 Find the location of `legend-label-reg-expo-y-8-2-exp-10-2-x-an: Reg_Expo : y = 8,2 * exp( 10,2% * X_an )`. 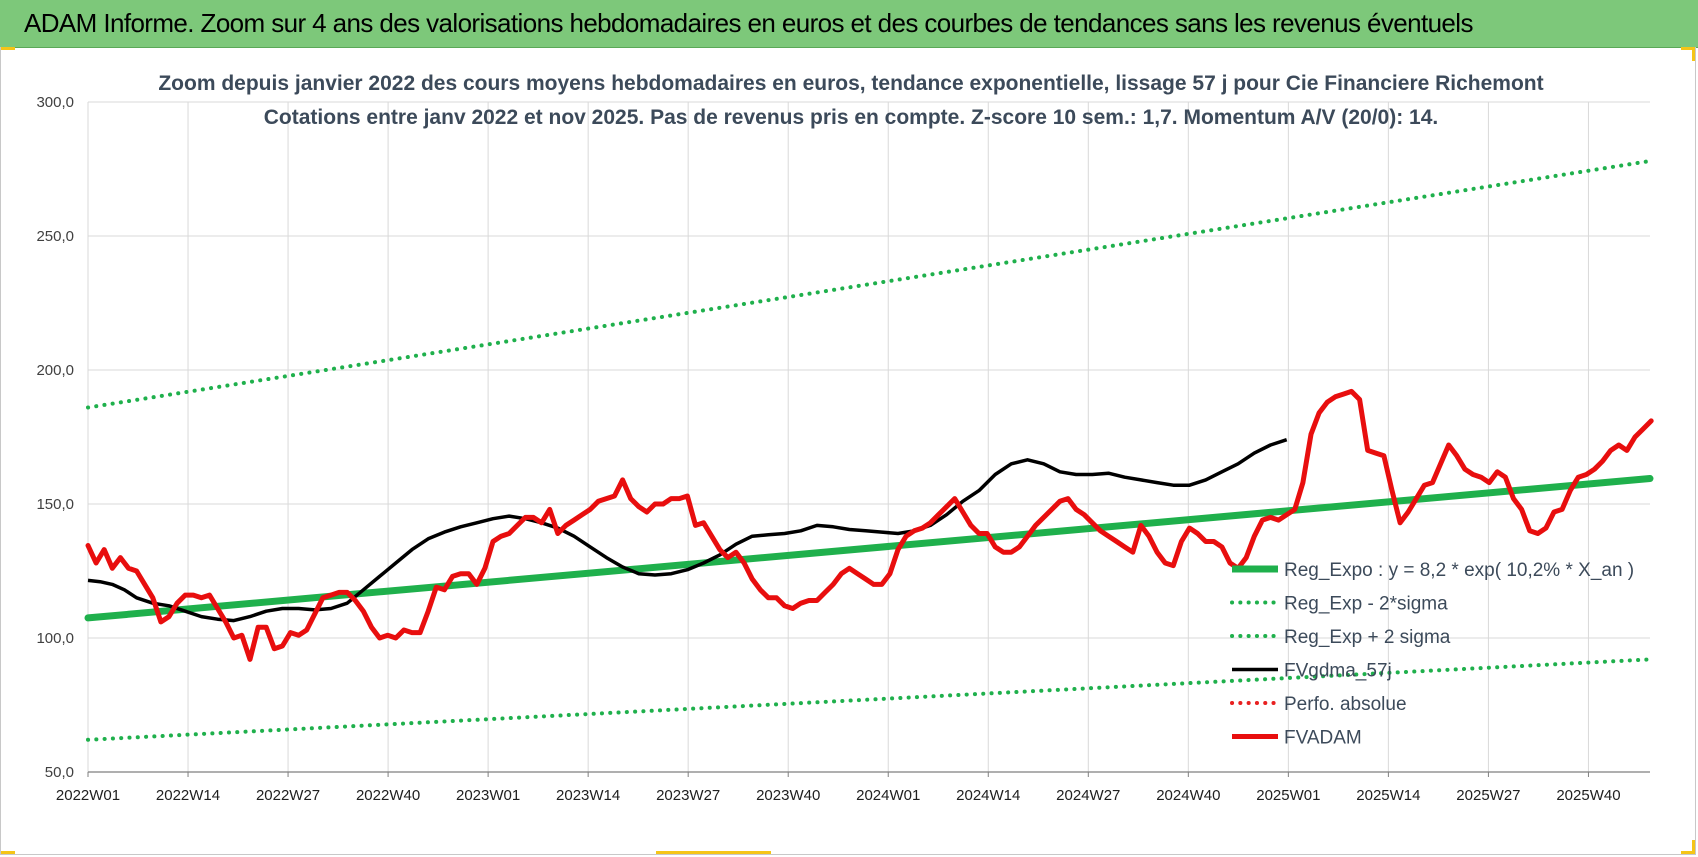

legend-label-reg-expo-y-8-2-exp-10-2-x-an: Reg_Expo : y = 8,2 * exp( 10,2% * X_an ) is located at coordinates (1459, 570).